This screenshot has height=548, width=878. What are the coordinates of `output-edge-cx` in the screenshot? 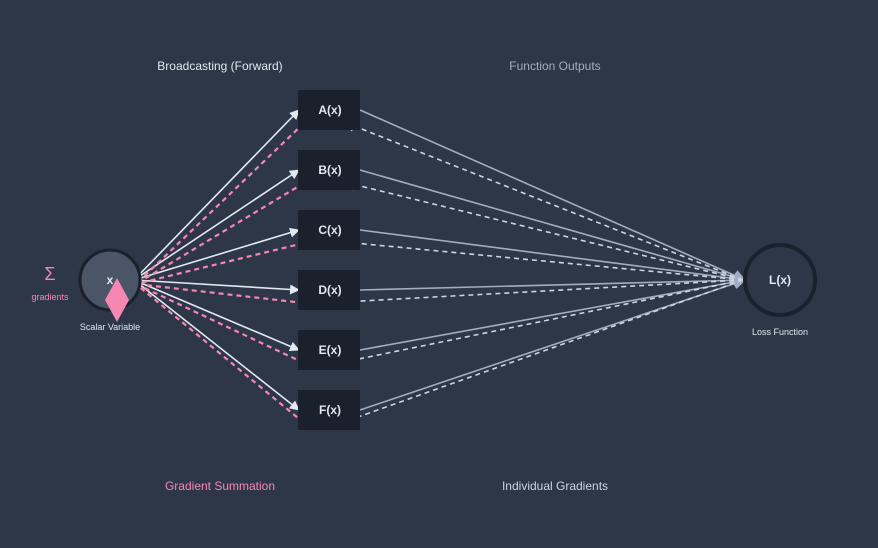 It's located at (552, 257).